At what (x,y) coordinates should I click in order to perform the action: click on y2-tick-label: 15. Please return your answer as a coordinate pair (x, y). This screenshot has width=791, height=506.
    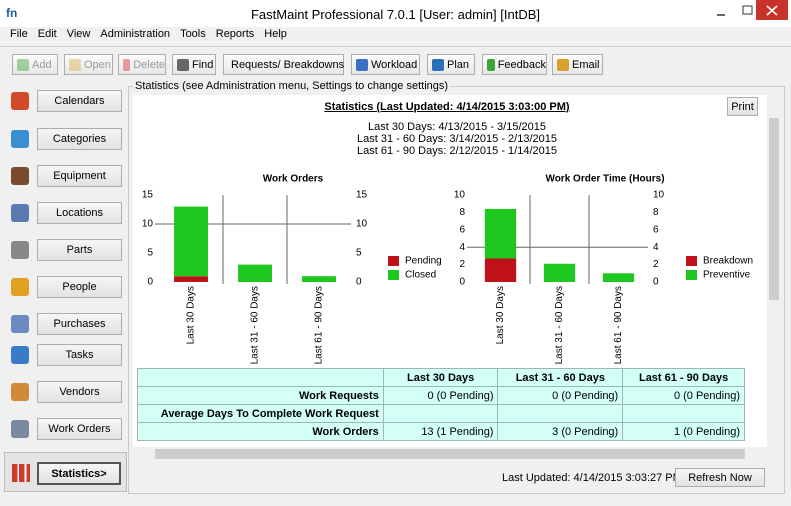
    Looking at the image, I should click on (362, 195).